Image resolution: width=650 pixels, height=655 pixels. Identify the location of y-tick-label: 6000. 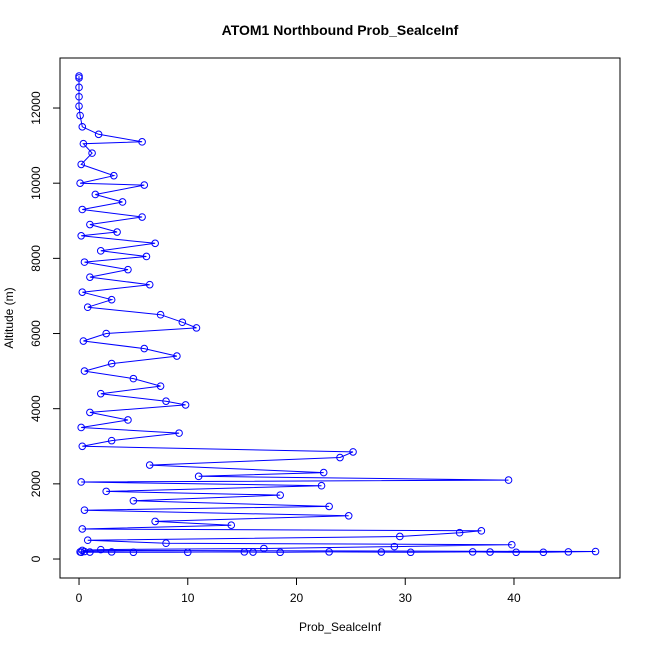
(36, 333).